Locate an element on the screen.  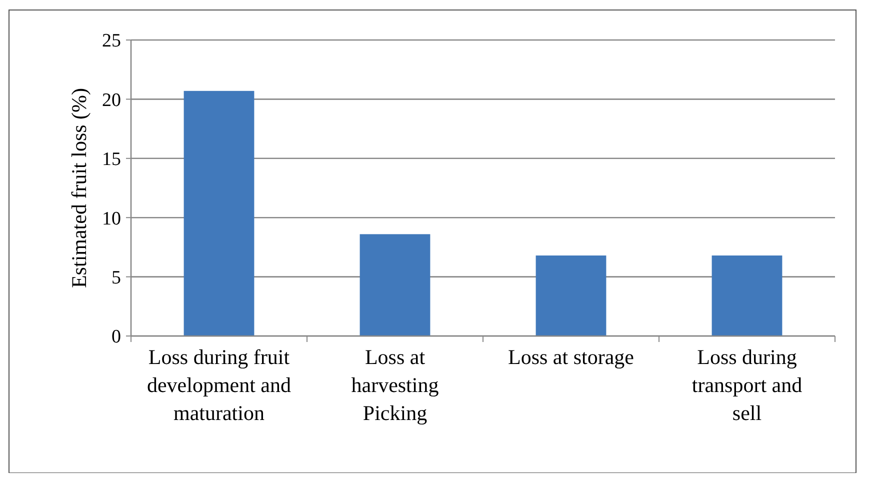
y-tick-label: 0 is located at coordinates (116, 337).